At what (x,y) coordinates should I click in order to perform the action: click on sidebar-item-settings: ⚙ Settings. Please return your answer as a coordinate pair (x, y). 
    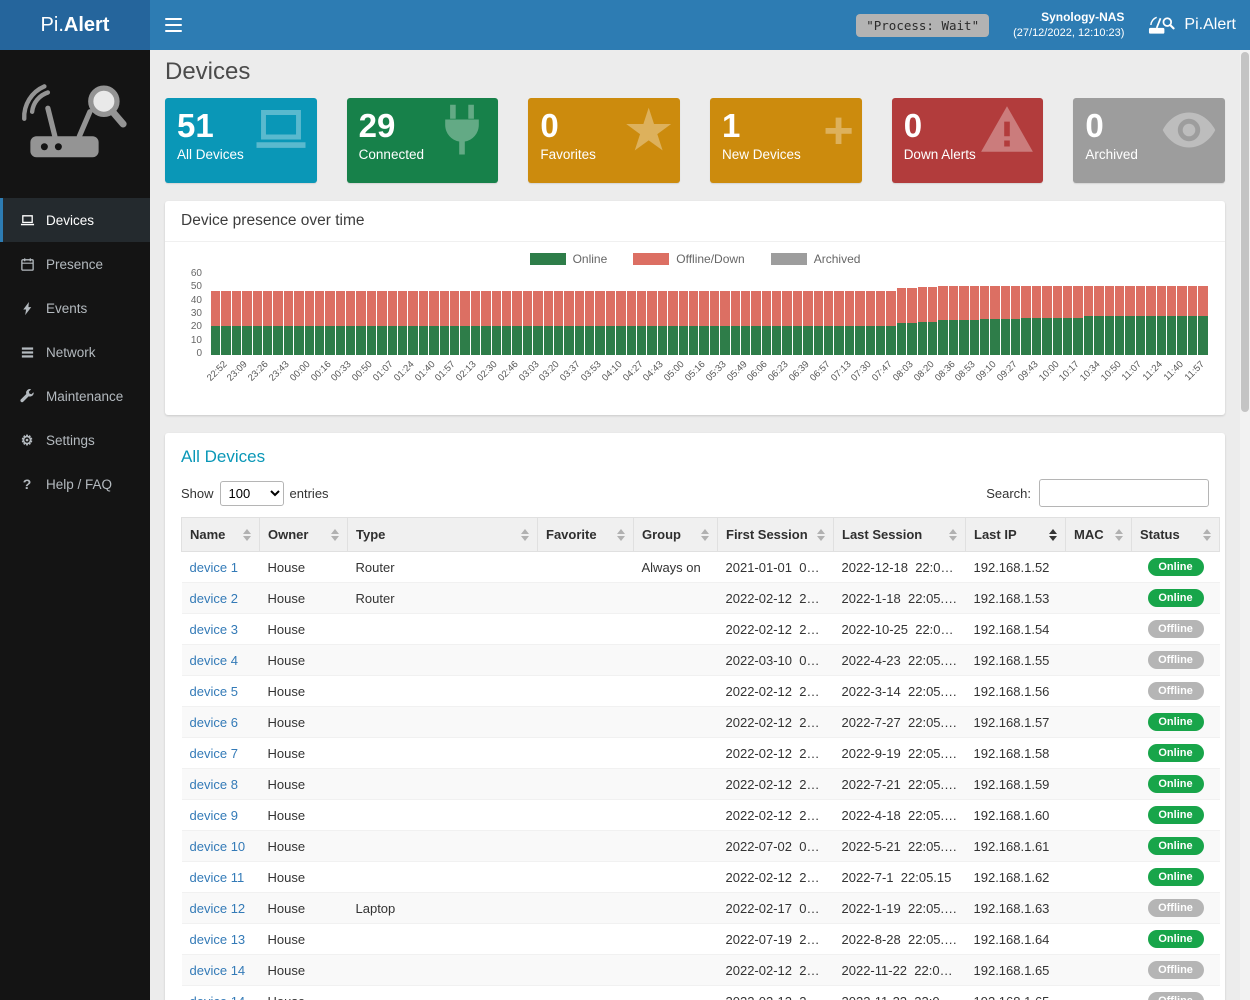
    Looking at the image, I should click on (75, 440).